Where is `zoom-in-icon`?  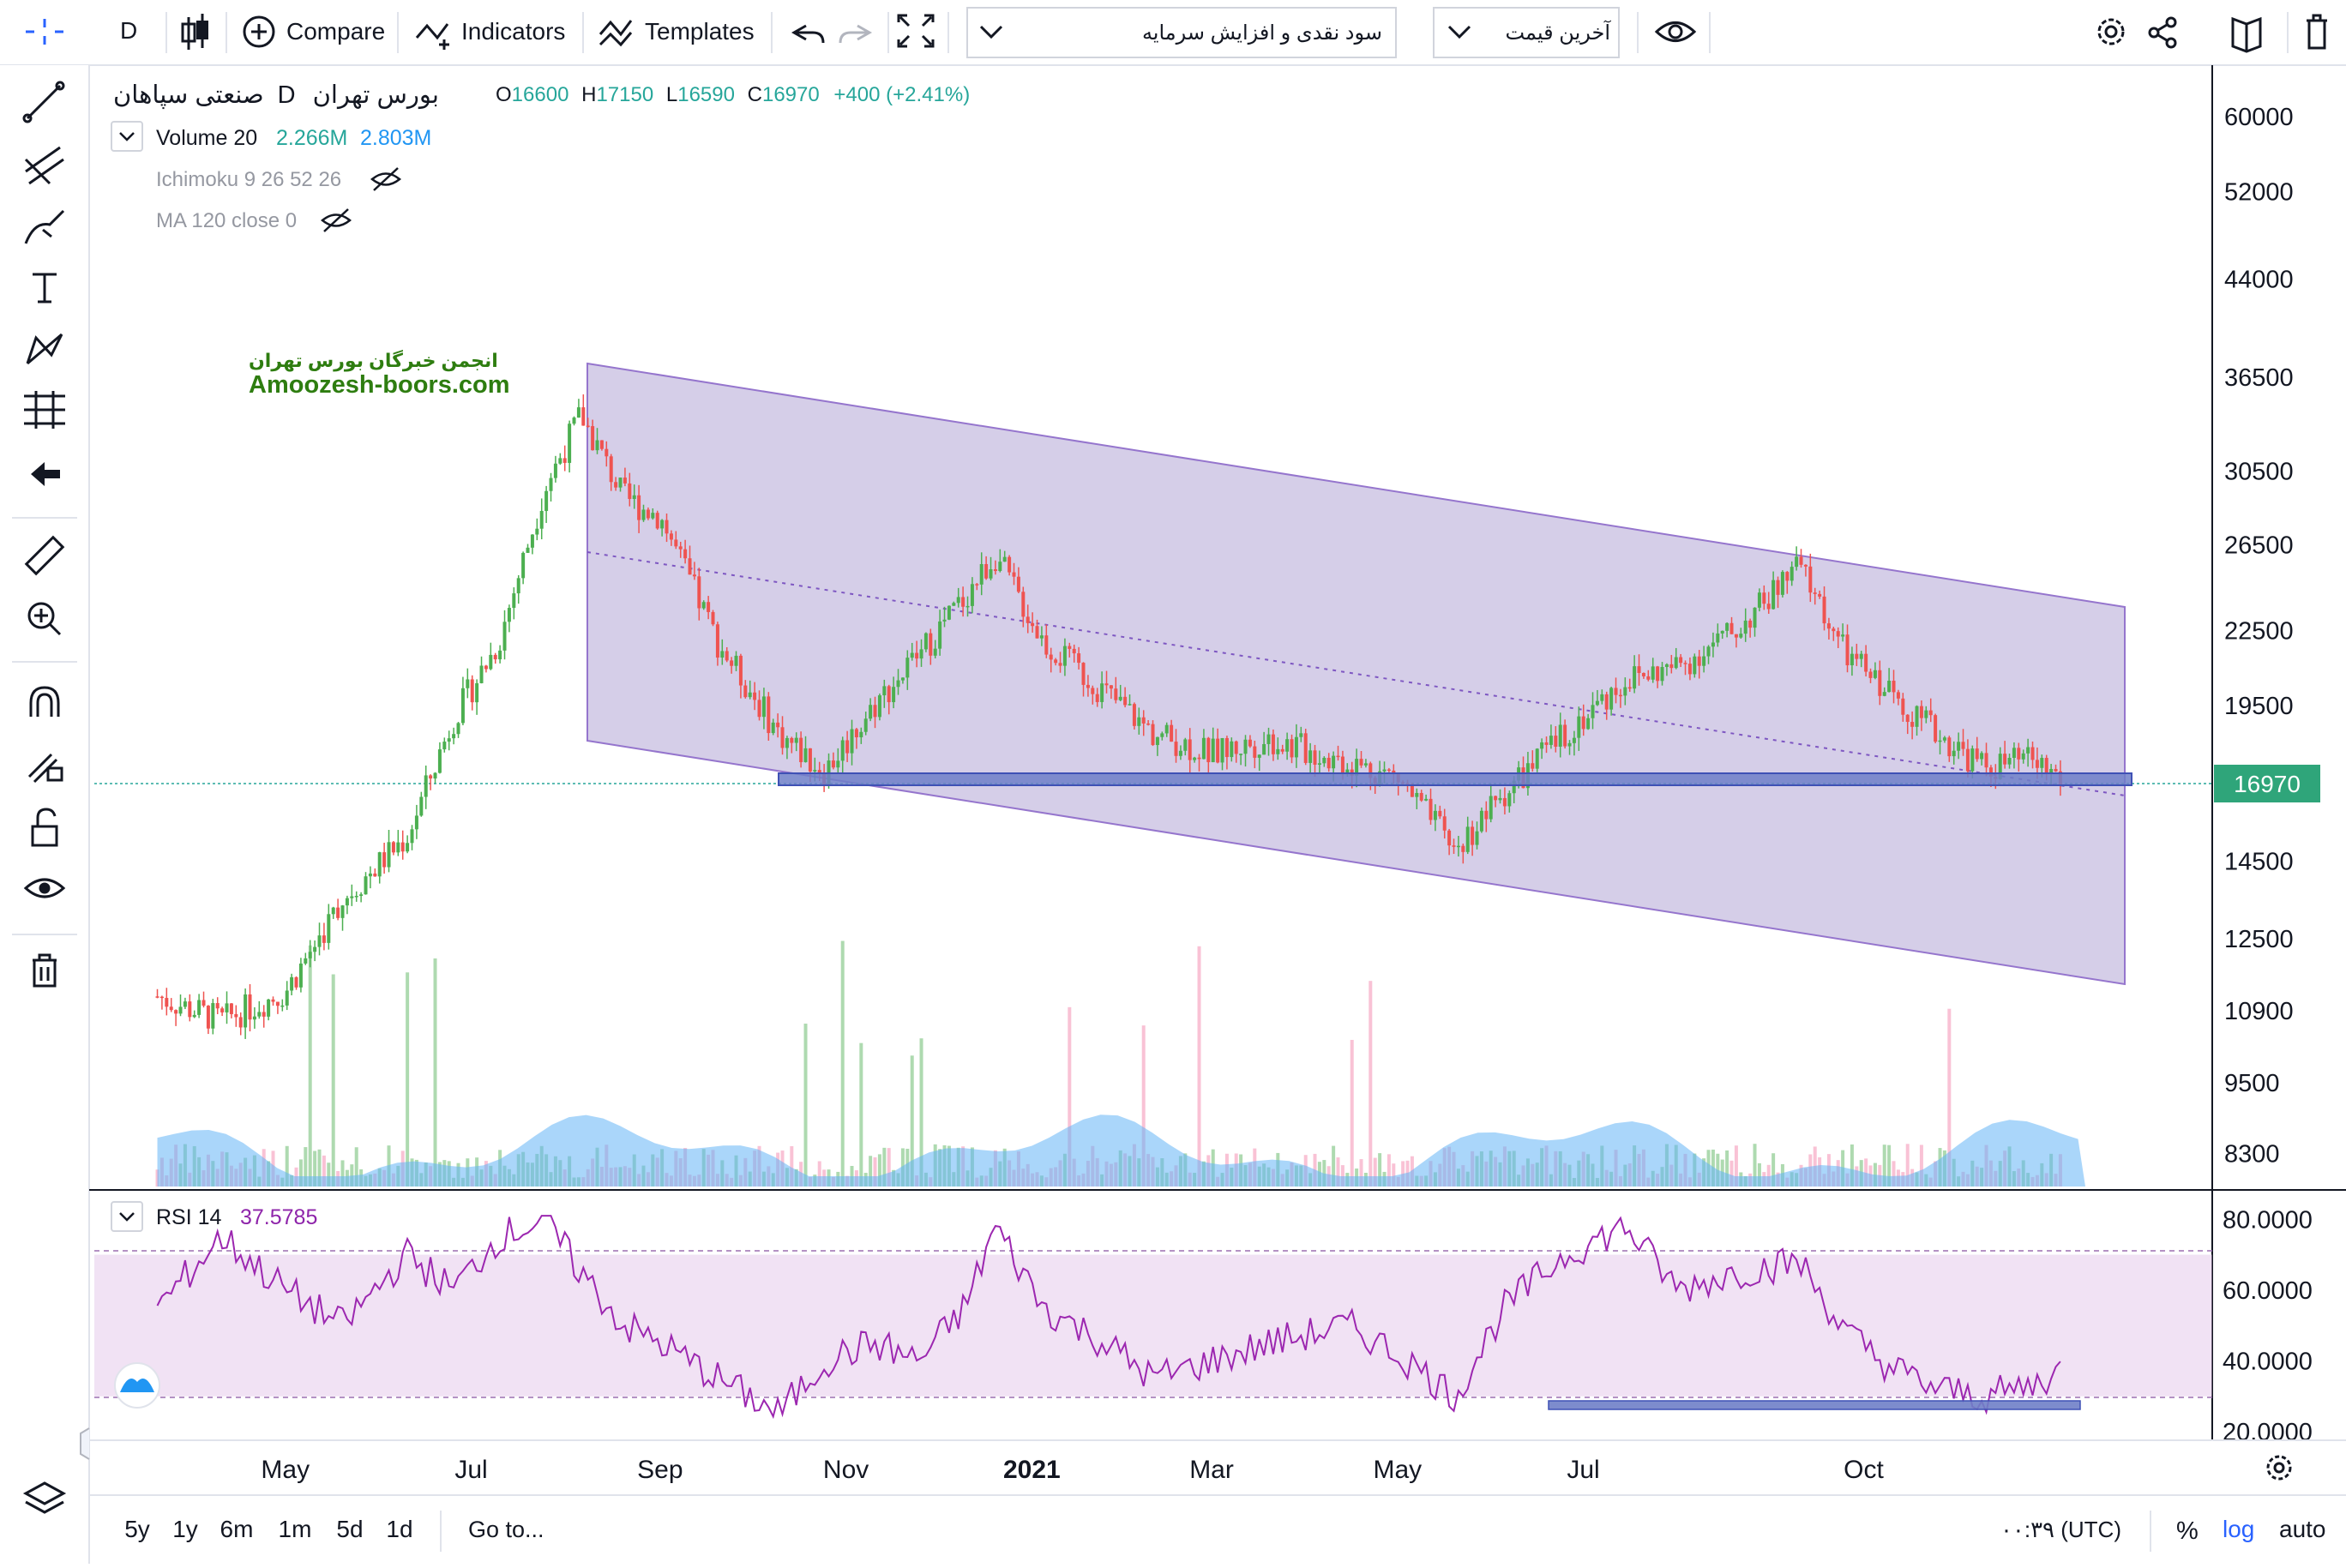
zoom-in-icon is located at coordinates (44, 619).